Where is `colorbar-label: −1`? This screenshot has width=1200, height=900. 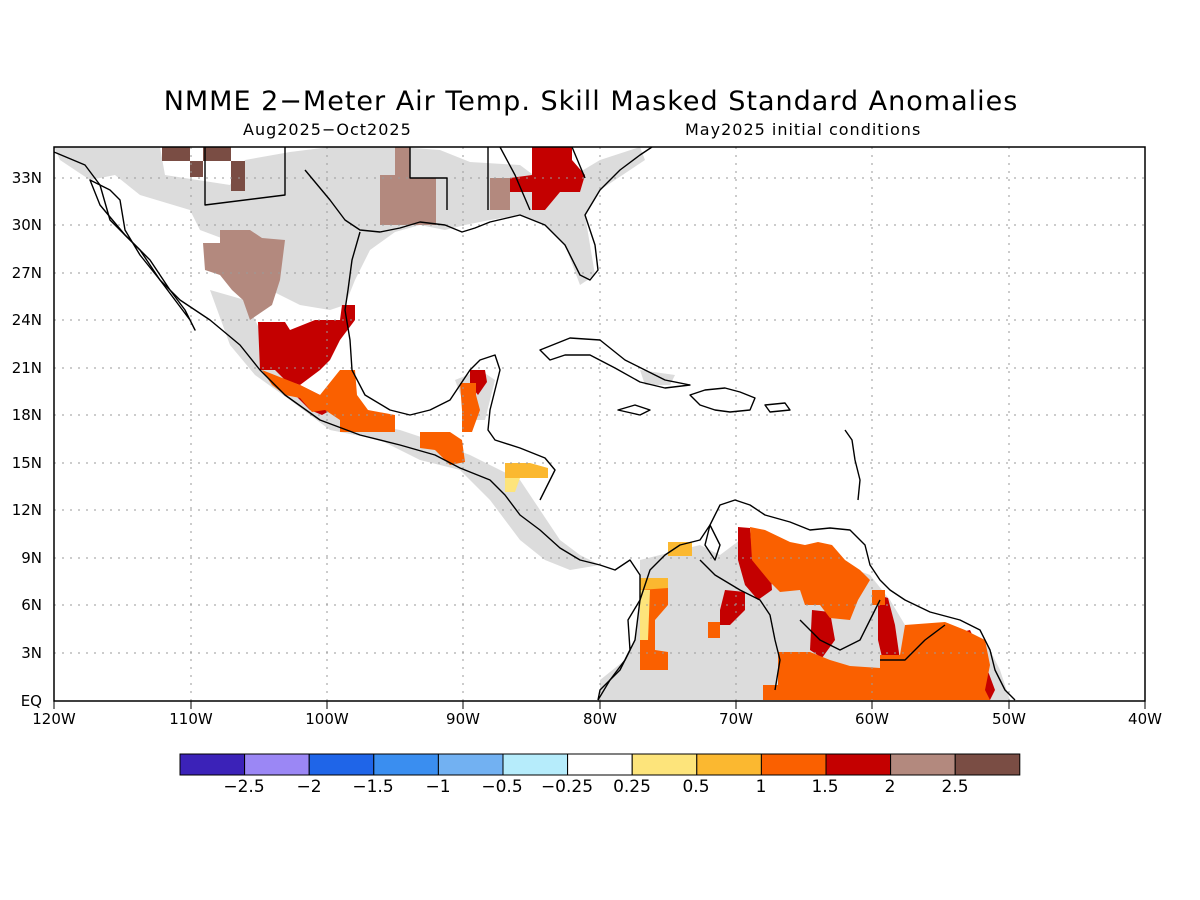
colorbar-label: −1 is located at coordinates (438, 787).